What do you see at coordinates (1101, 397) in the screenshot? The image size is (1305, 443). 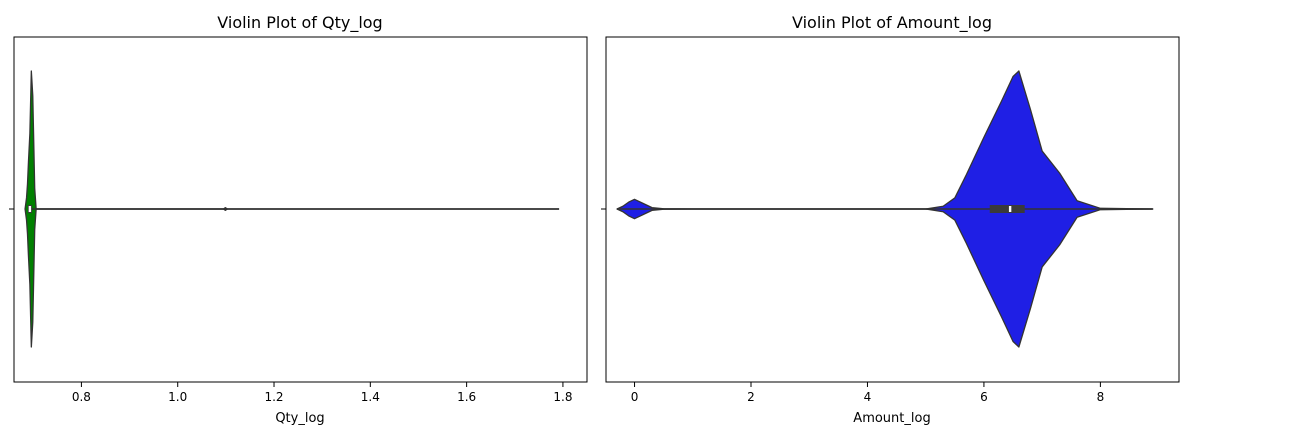 I see `x-tick-label: 8` at bounding box center [1101, 397].